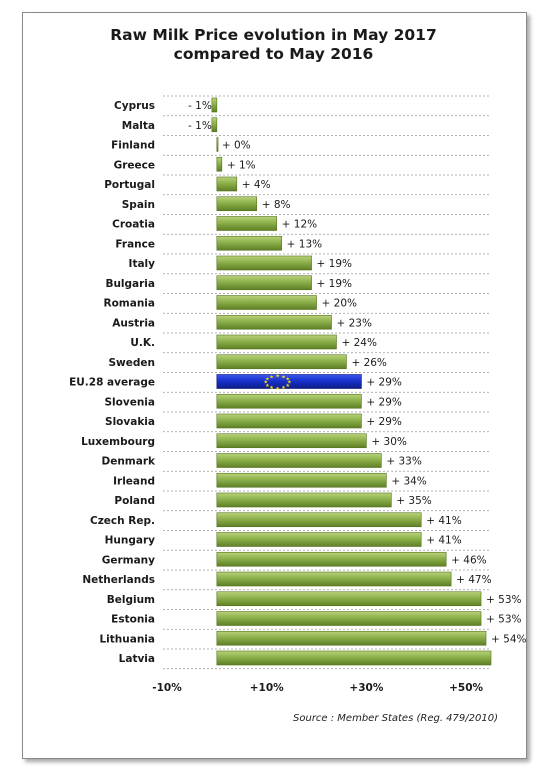 The width and height of the screenshot is (547, 774). What do you see at coordinates (383, 422) in the screenshot?
I see `value-label-slovakia: + 29%` at bounding box center [383, 422].